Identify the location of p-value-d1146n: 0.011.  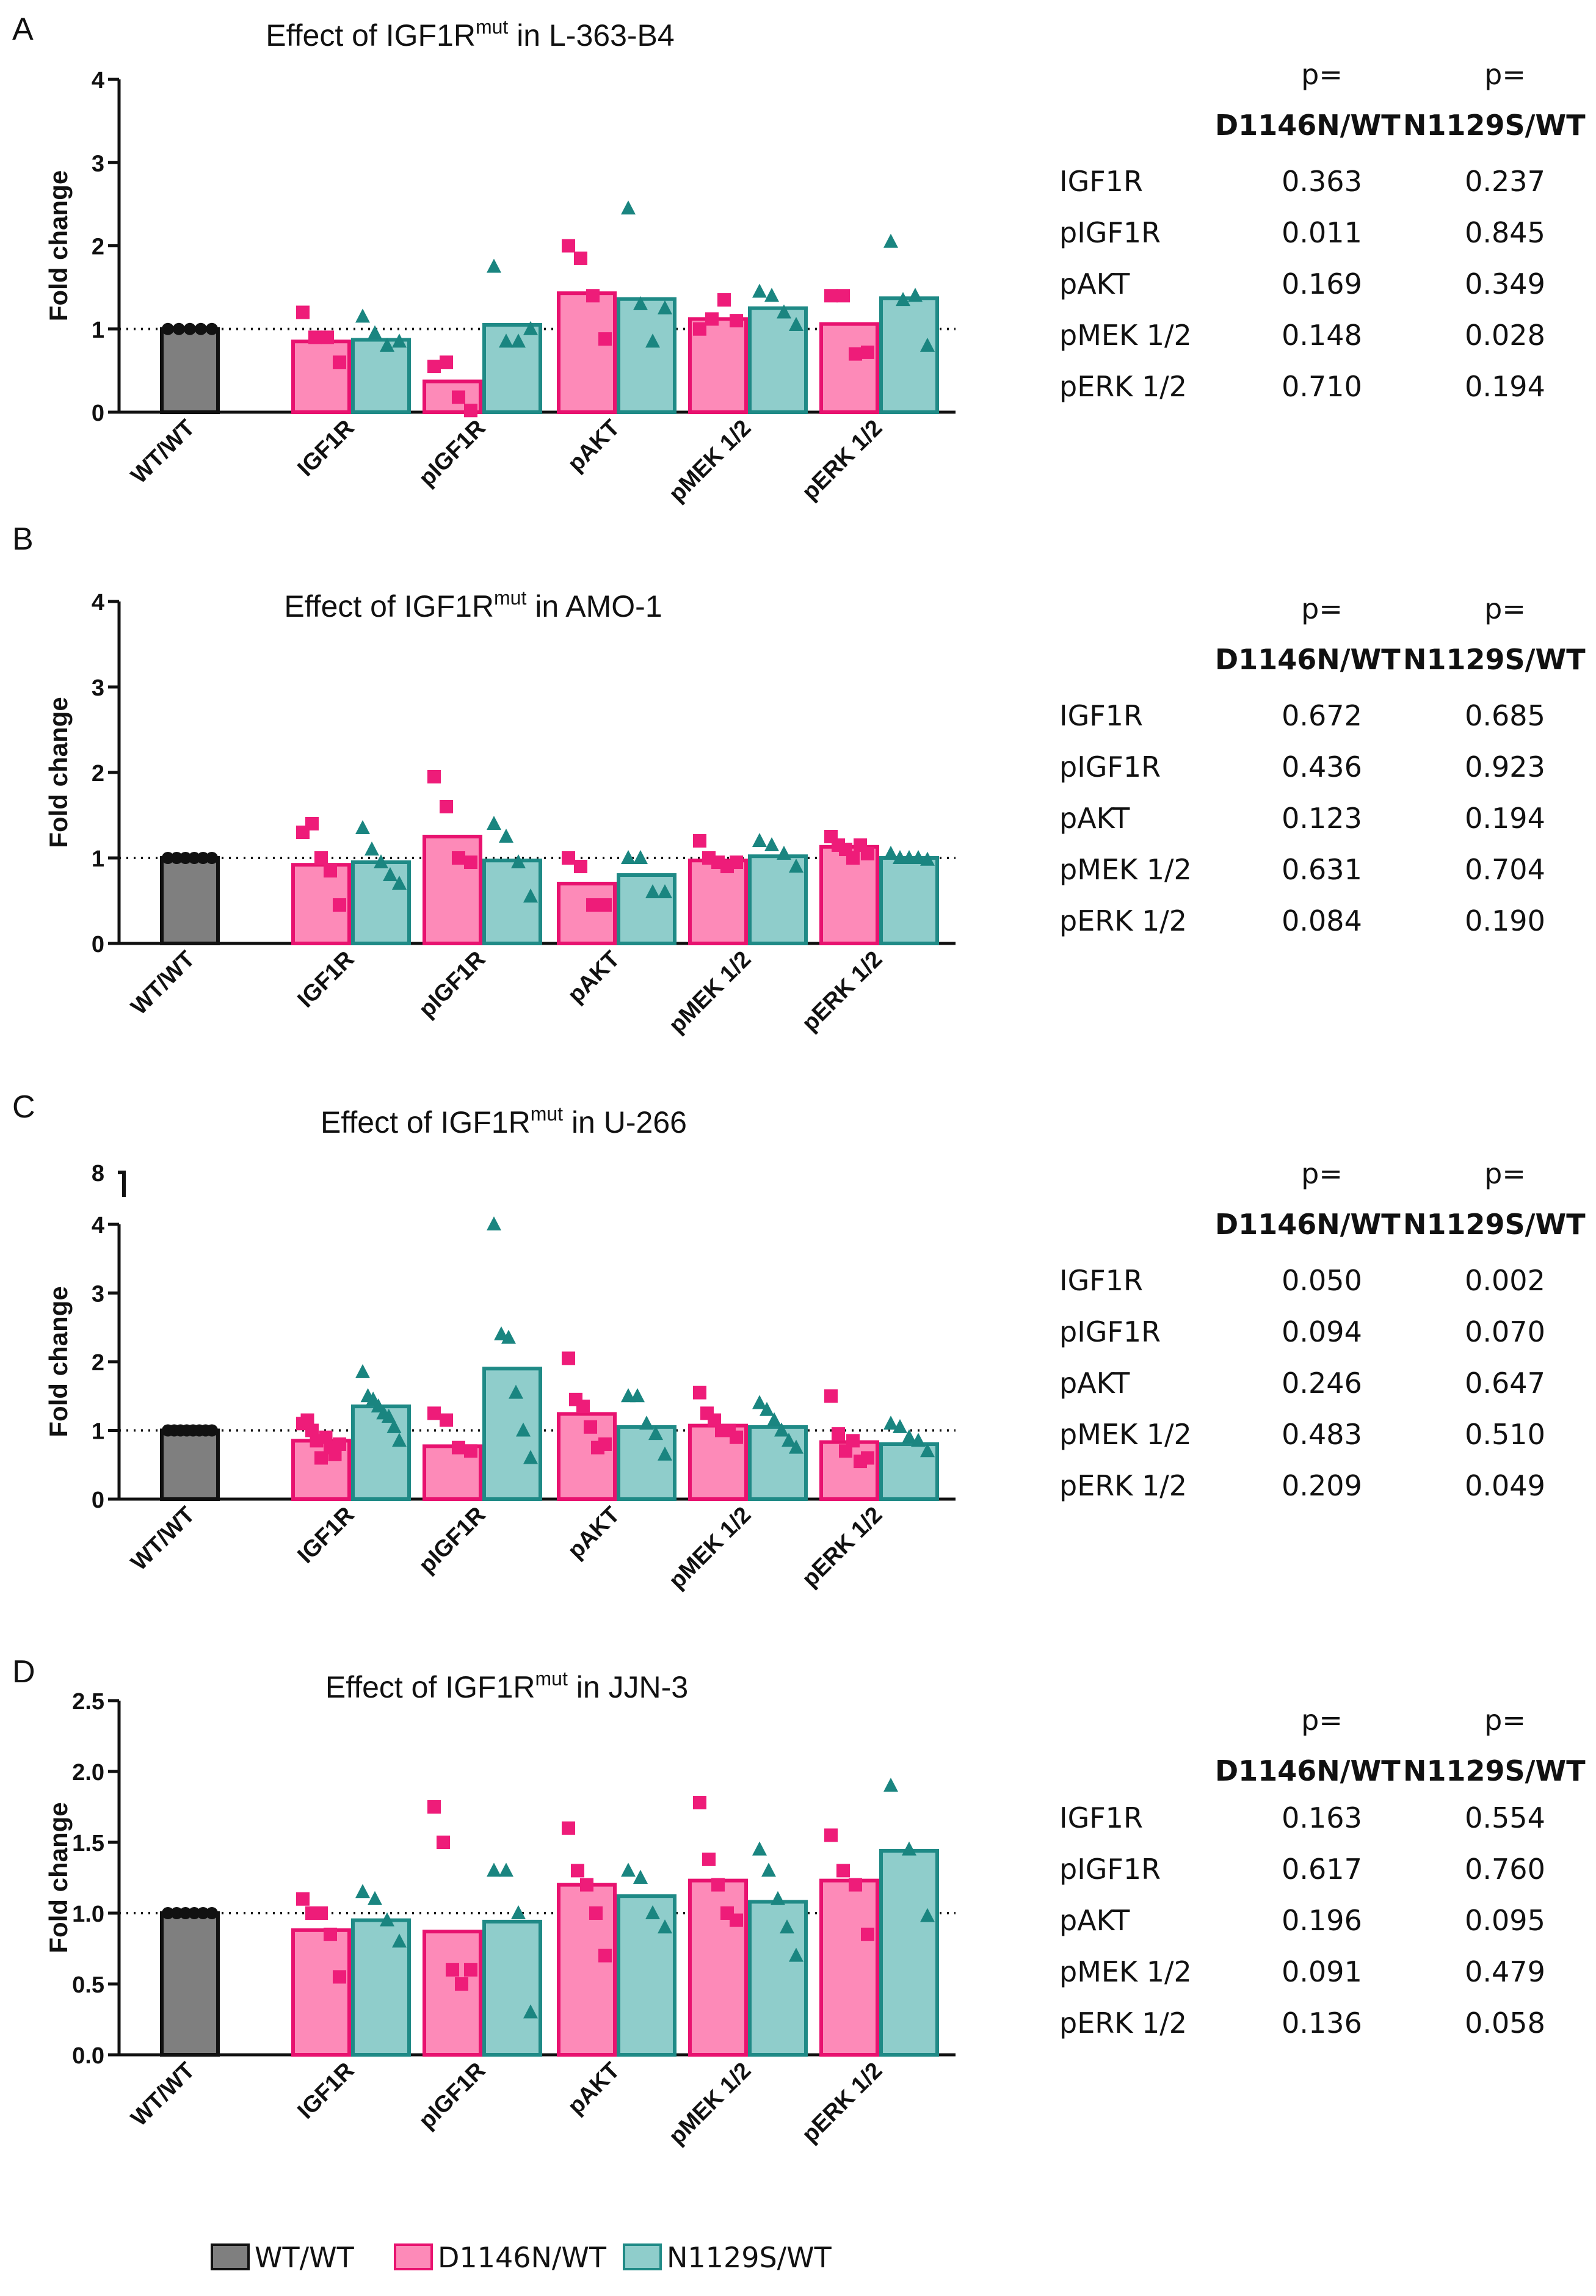
(1322, 233).